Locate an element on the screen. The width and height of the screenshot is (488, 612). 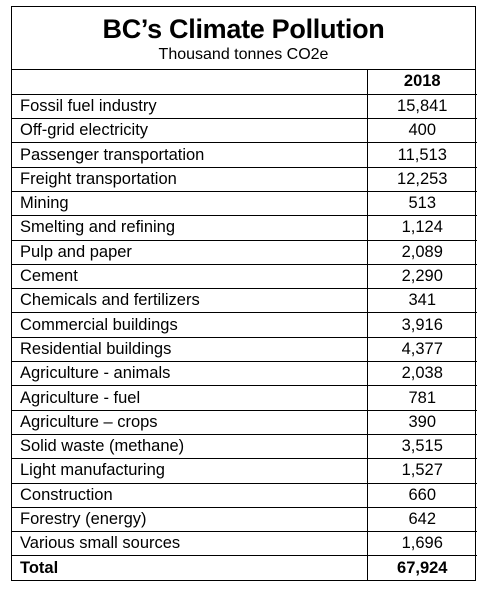
row-value: 513 is located at coordinates (421, 203).